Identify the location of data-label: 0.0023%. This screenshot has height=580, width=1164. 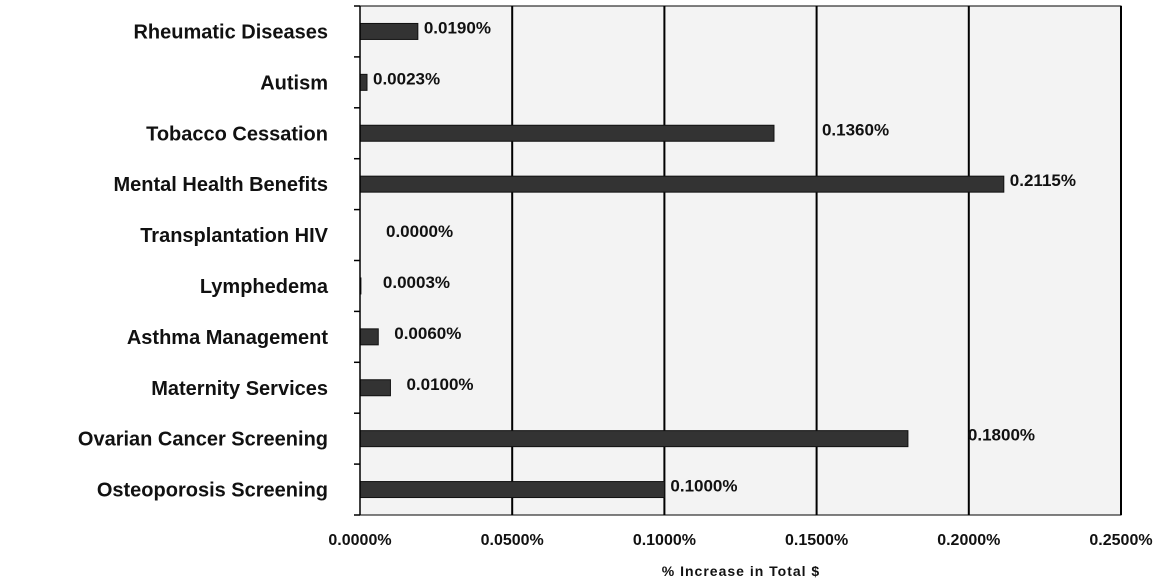
(406, 78).